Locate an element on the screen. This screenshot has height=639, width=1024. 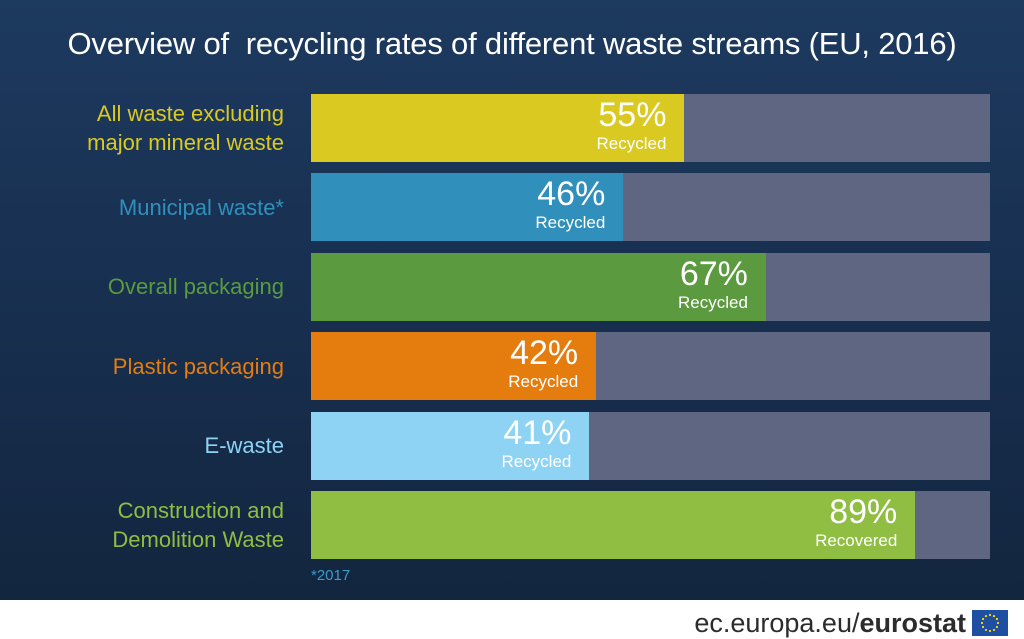
bar-track: 89% Recovered is located at coordinates (650, 525).